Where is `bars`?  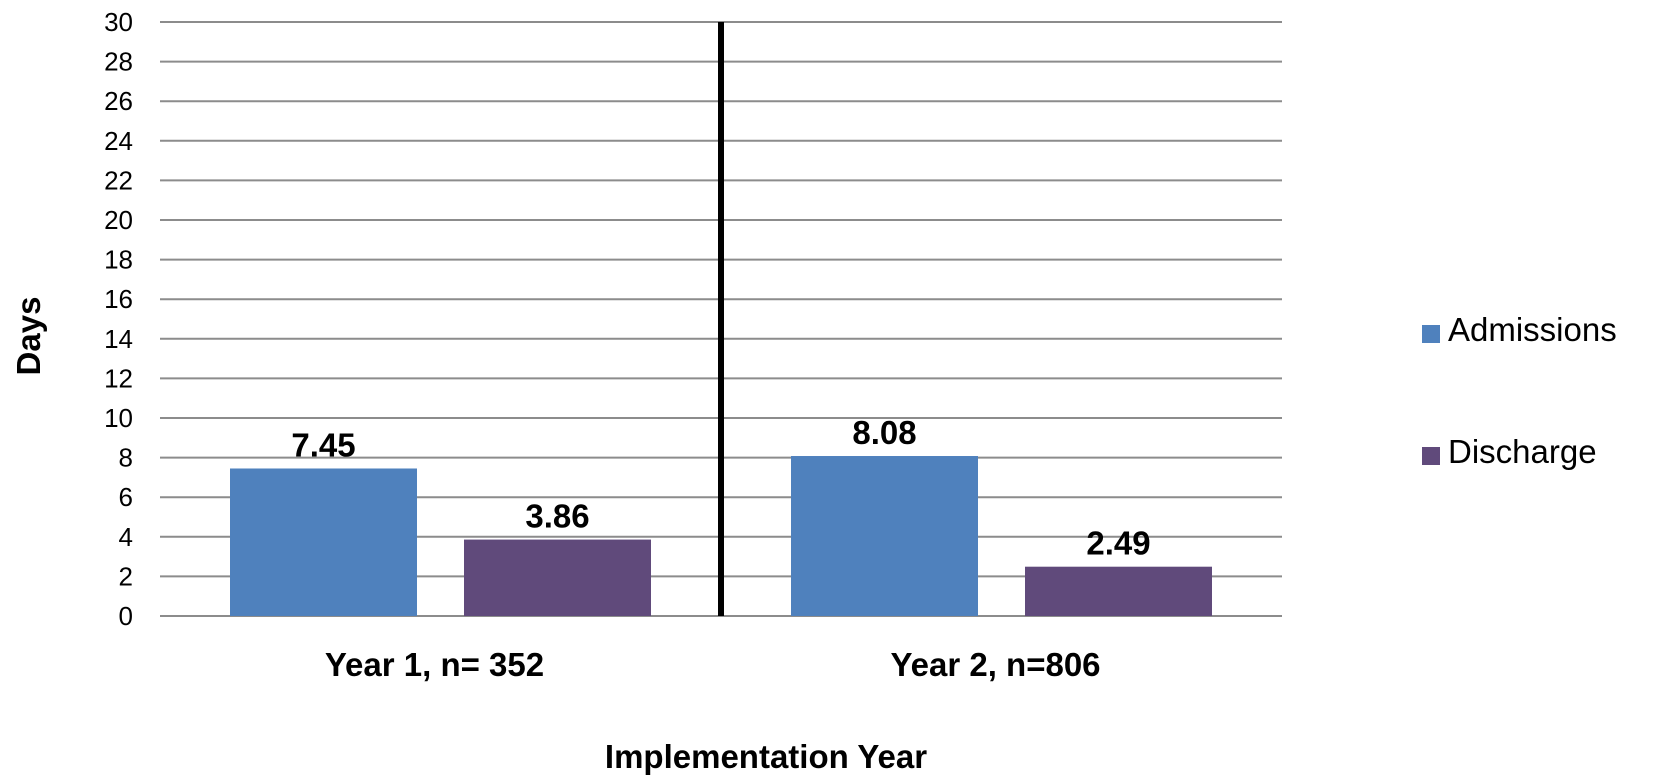 bars is located at coordinates (721, 536).